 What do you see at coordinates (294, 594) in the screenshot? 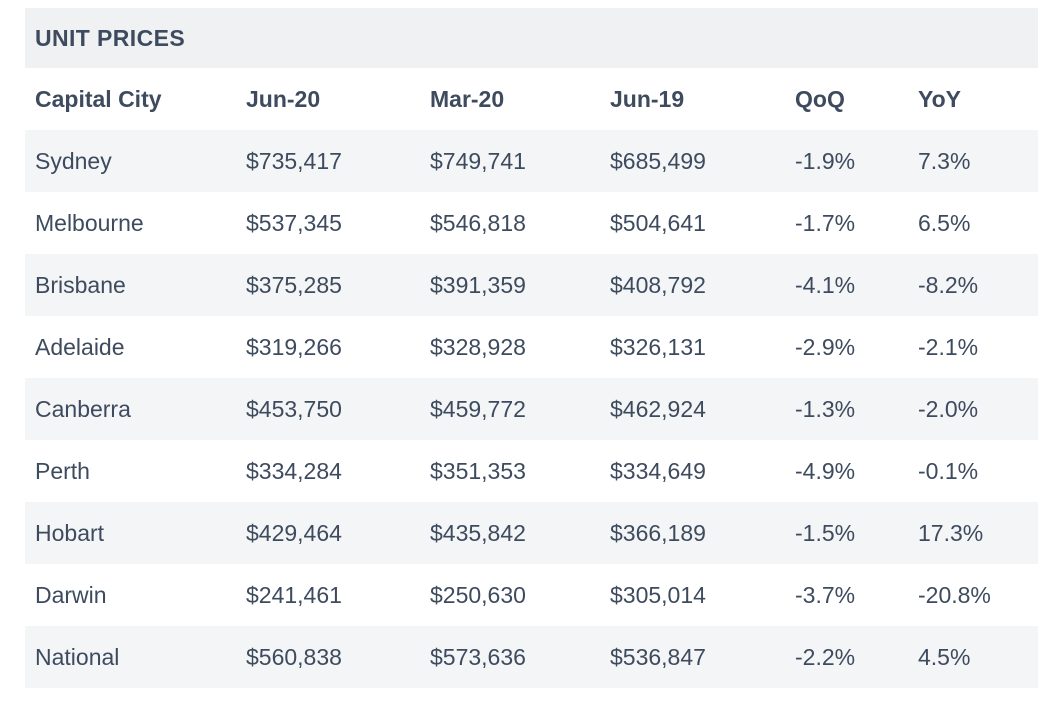
I see `cell-jun-20: $241,461` at bounding box center [294, 594].